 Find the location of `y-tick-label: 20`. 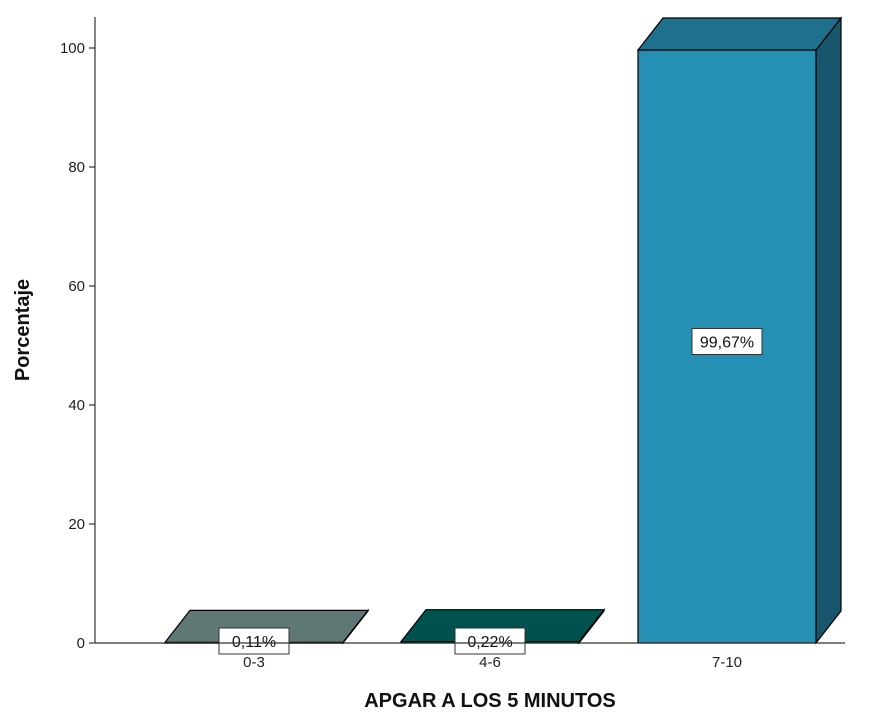

y-tick-label: 20 is located at coordinates (76, 524).